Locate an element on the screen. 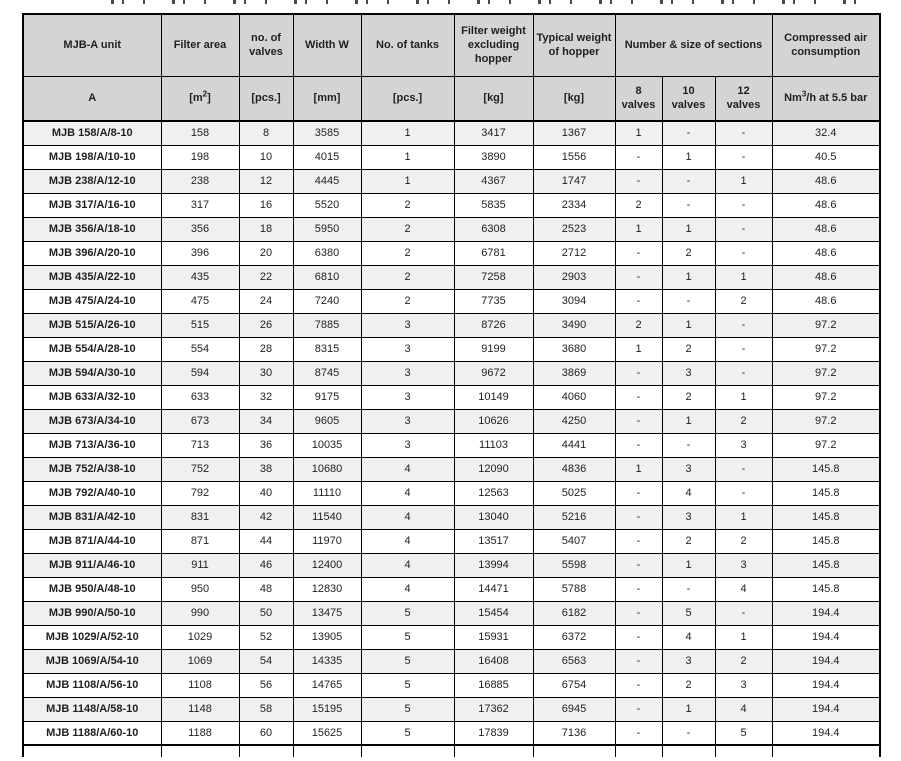 This screenshot has height=761, width=901. value-cell: 97.2 is located at coordinates (826, 325).